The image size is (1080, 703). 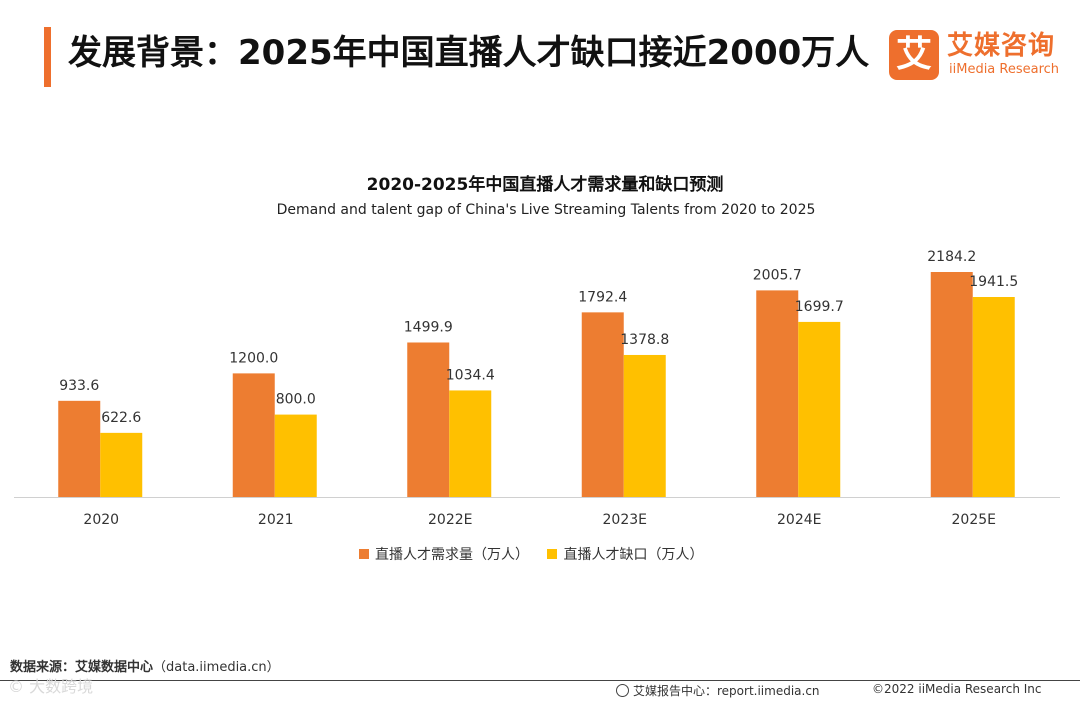 I want to click on data-label-gap-2023E: 1378.8, so click(x=644, y=340).